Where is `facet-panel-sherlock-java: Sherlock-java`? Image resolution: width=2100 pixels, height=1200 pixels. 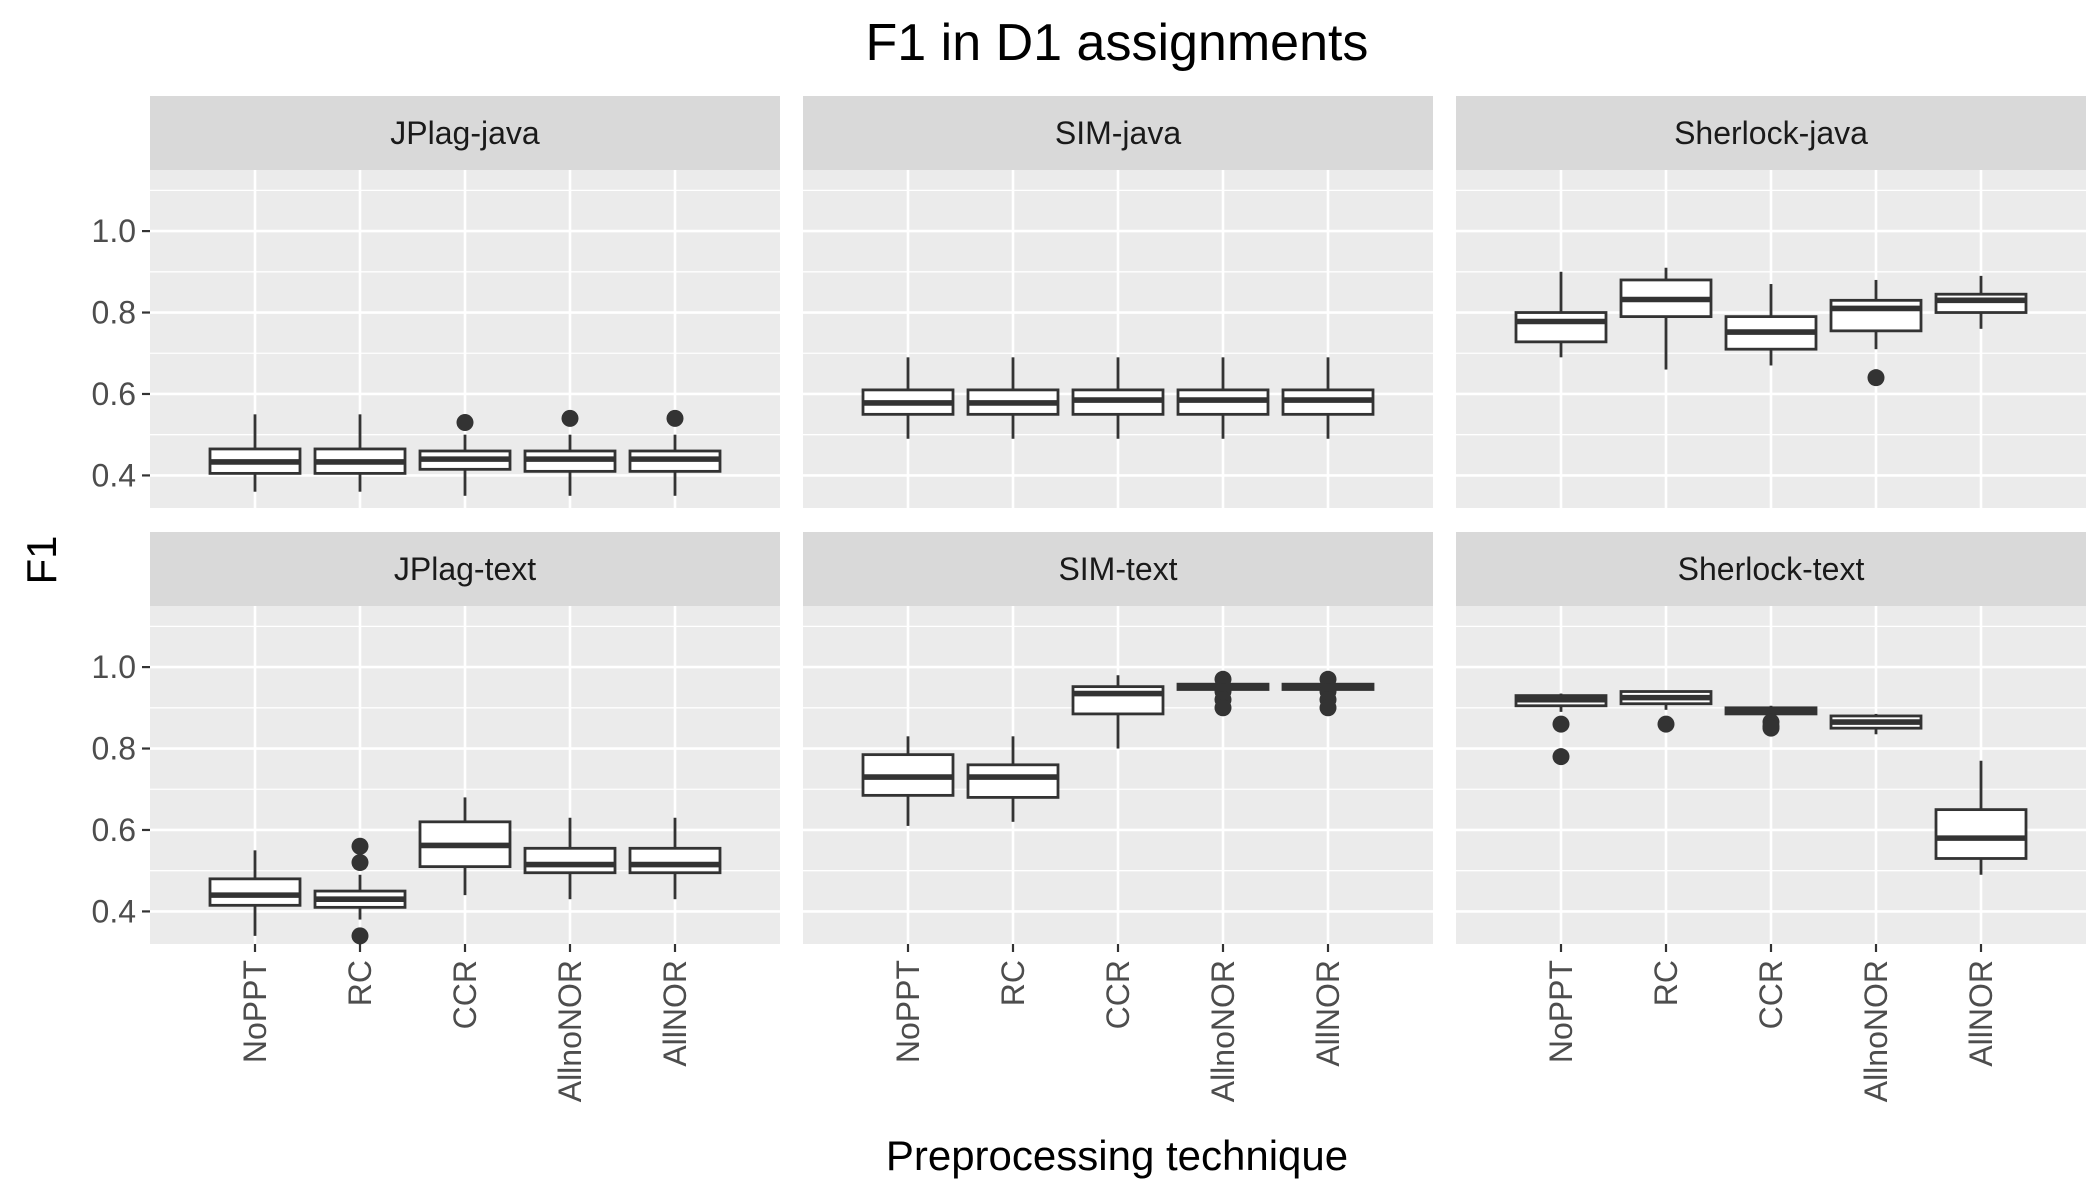 facet-panel-sherlock-java: Sherlock-java is located at coordinates (1771, 302).